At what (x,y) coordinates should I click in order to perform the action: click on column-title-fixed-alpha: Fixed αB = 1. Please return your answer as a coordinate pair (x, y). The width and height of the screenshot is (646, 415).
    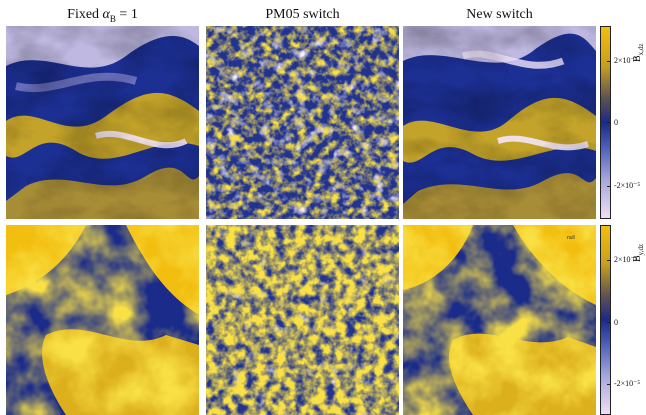
    Looking at the image, I should click on (102, 15).